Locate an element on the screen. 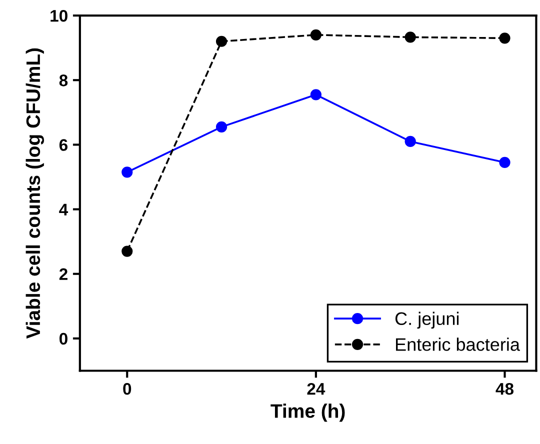 This screenshot has width=540, height=444. y-tick-label: 4 is located at coordinates (63, 210).